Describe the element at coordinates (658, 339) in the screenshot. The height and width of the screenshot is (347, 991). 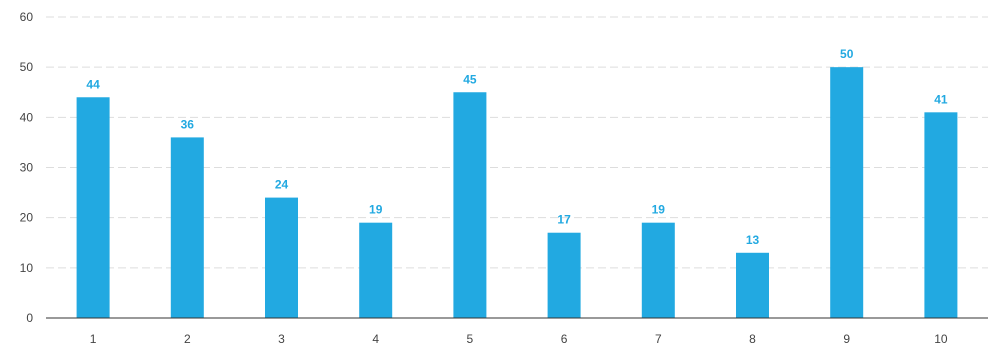
I see `x-tick-label: 7` at that location.